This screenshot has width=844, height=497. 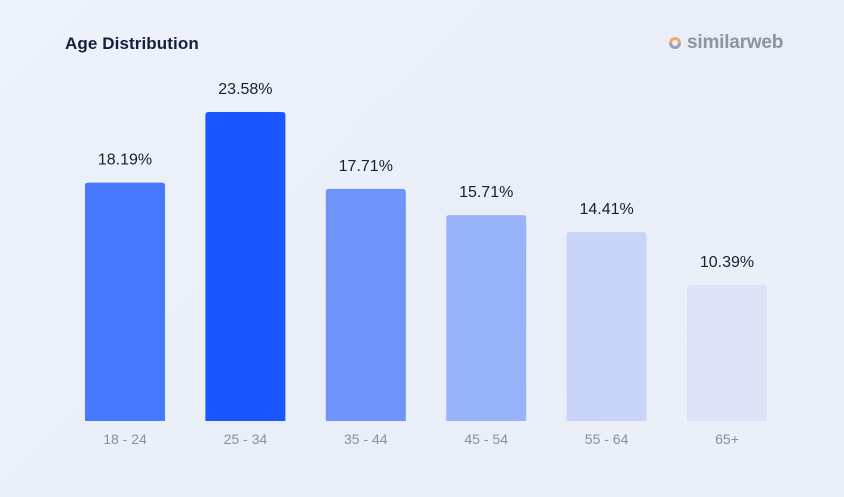 I want to click on x-tick-label: 18 - 24, so click(x=125, y=439).